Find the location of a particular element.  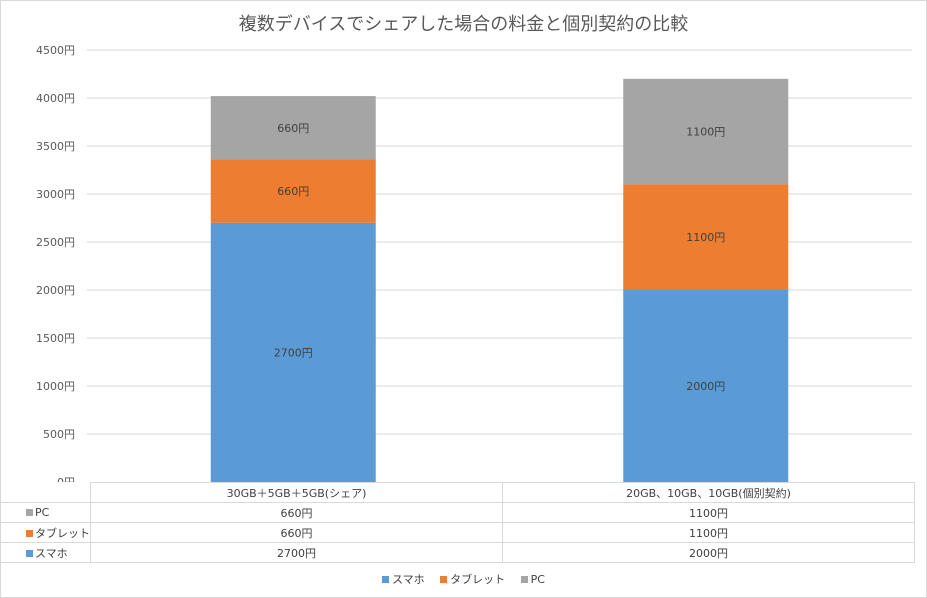

table-rowhead-tablet-label: タブレット is located at coordinates (62, 533).